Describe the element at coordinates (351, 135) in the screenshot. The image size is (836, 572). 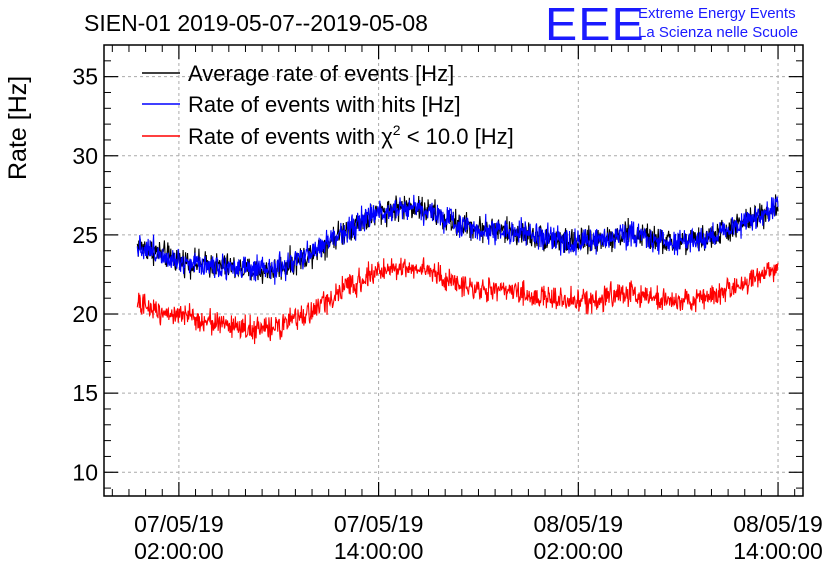
I see `legend-label-3: Rate of events with χ2 < 10.0 [Hz]` at that location.